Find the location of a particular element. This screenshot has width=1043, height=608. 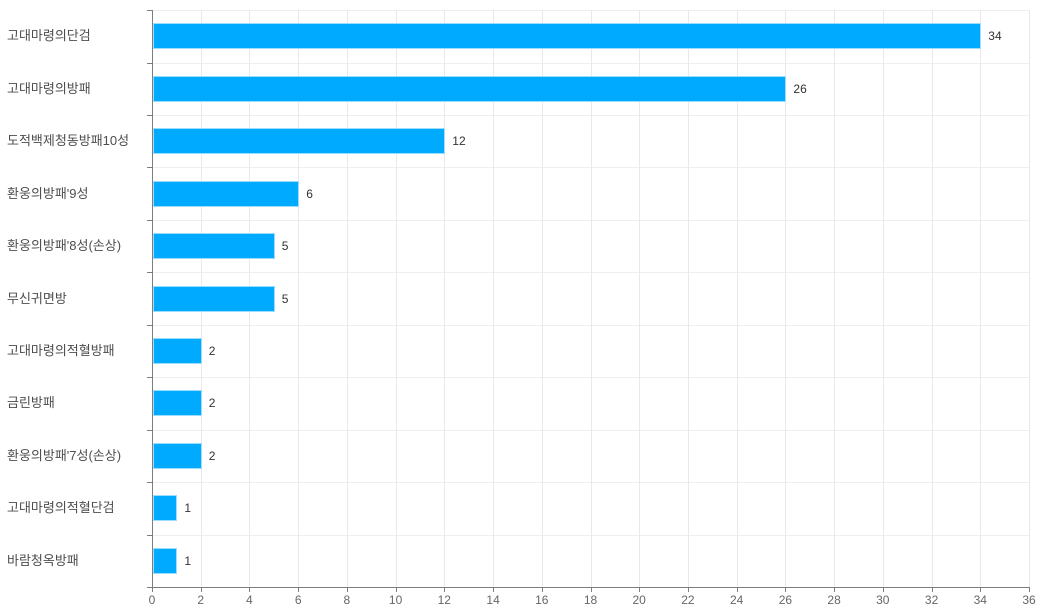

value-label: 34 is located at coordinates (995, 36).